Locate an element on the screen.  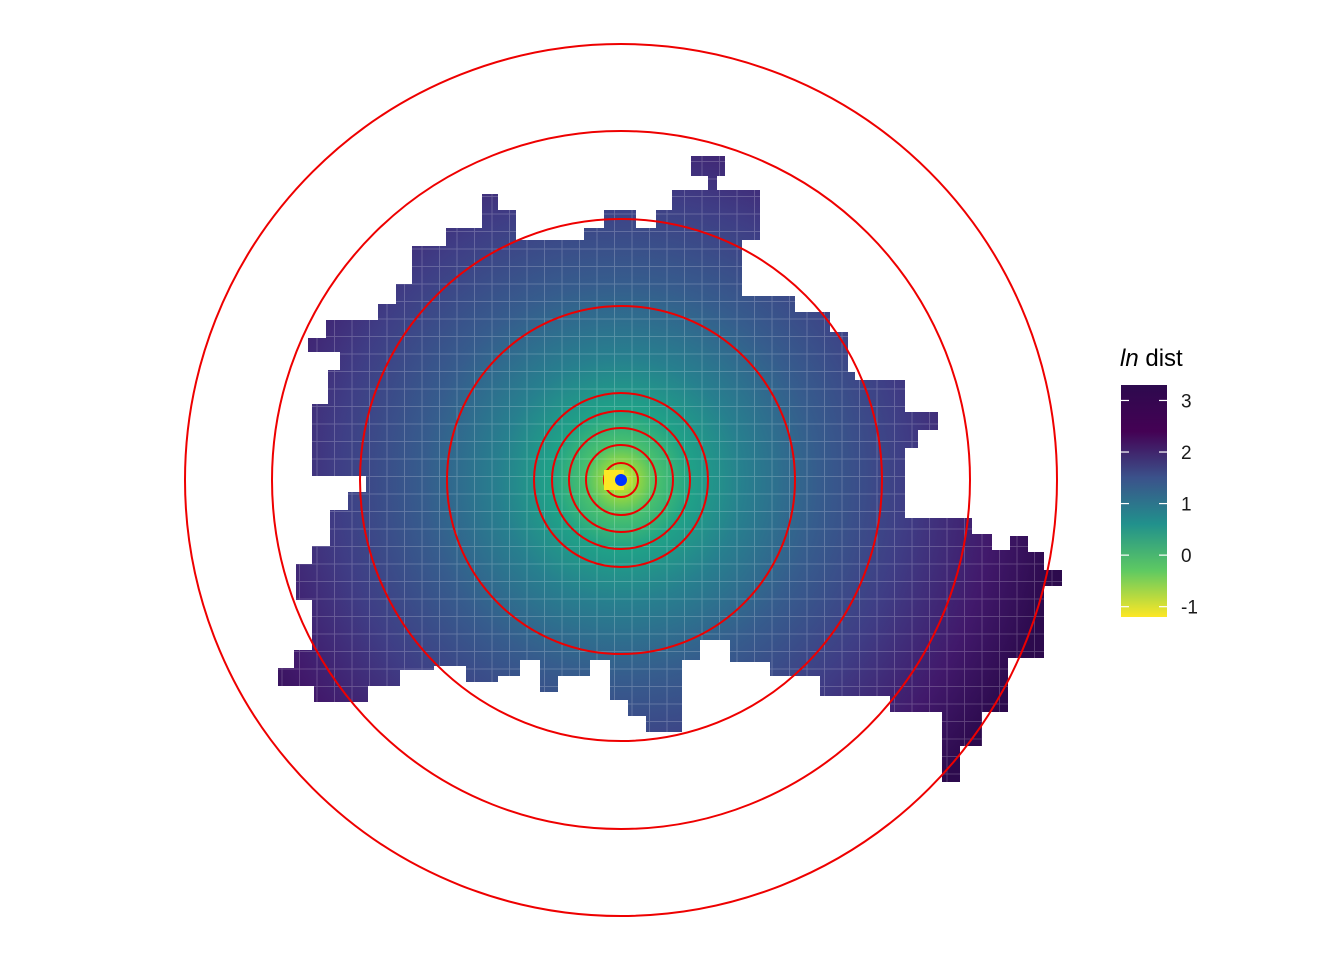
legend-tick-label: 1 is located at coordinates (1186, 505).